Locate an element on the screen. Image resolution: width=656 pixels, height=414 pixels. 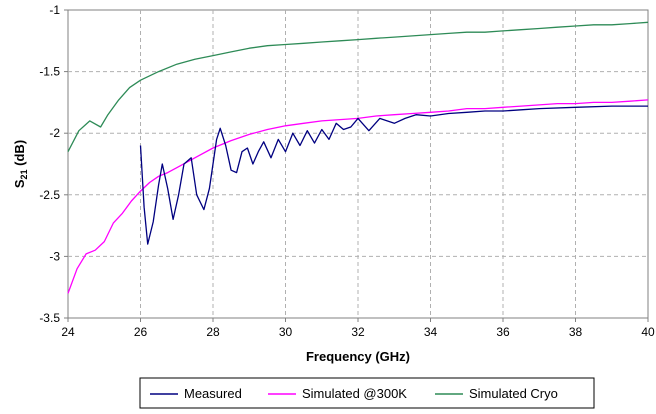
x-tick-label: 30 is located at coordinates (286, 332).